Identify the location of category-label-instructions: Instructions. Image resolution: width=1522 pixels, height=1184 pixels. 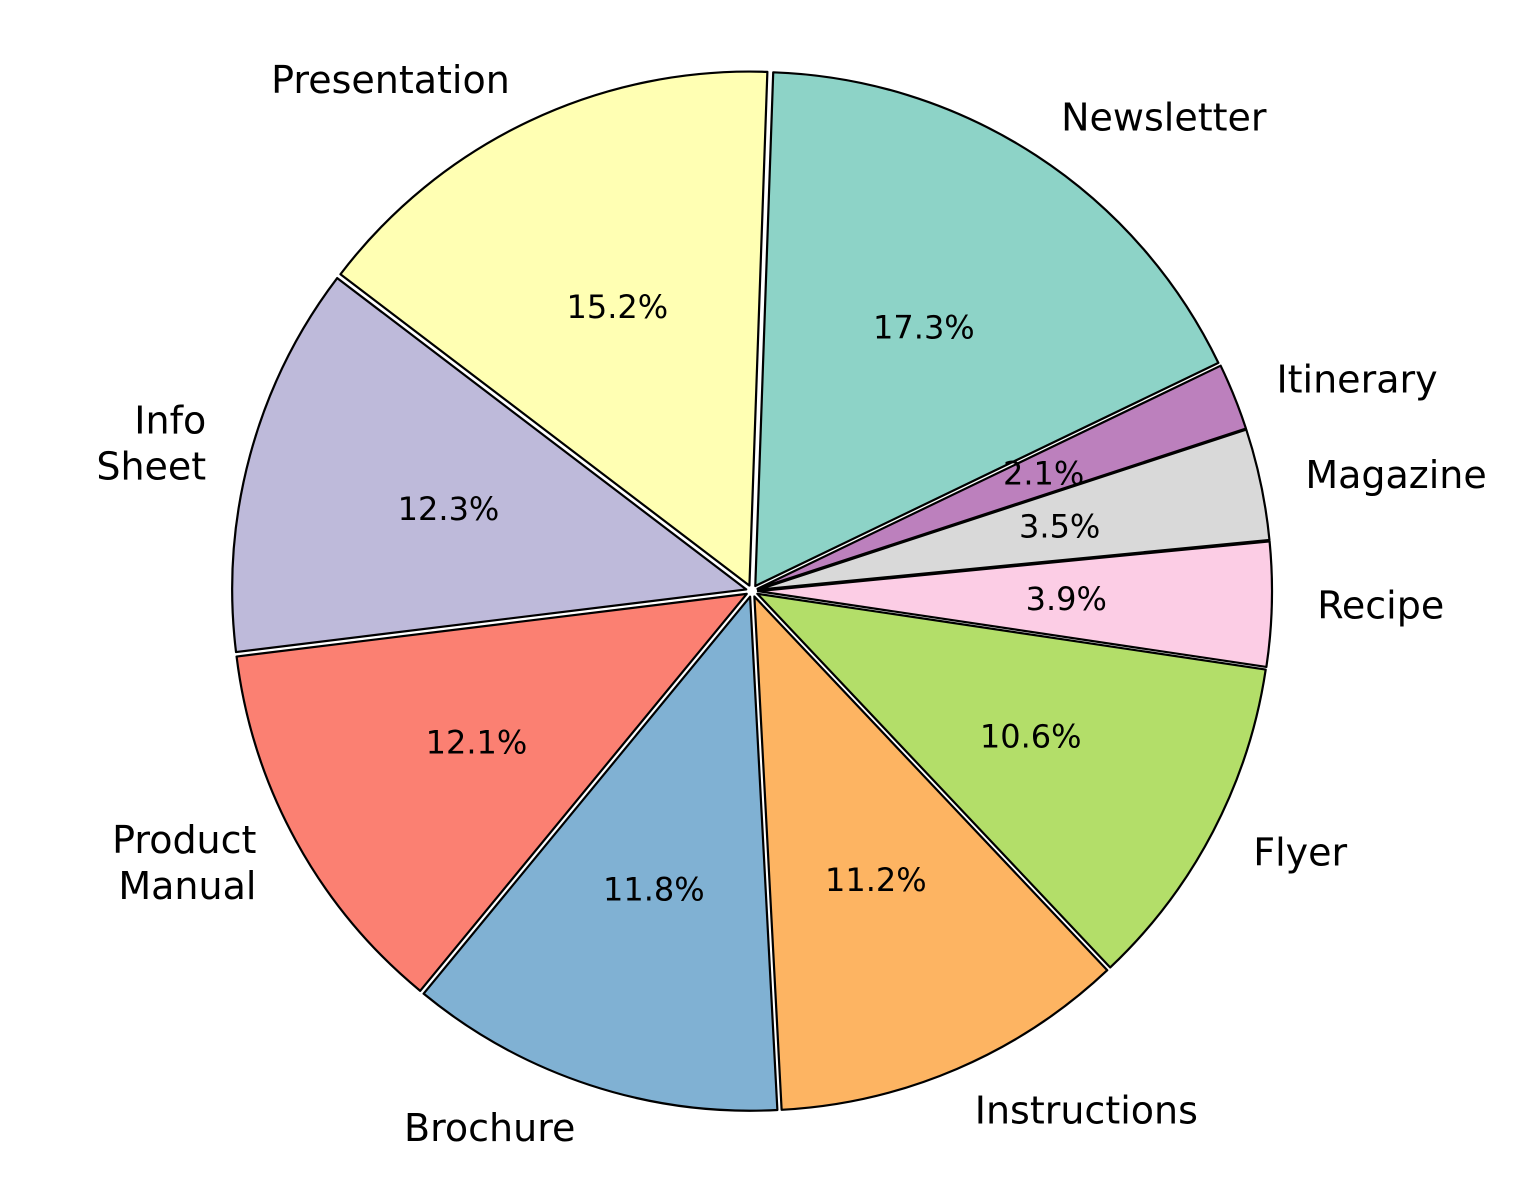
(1086, 1111).